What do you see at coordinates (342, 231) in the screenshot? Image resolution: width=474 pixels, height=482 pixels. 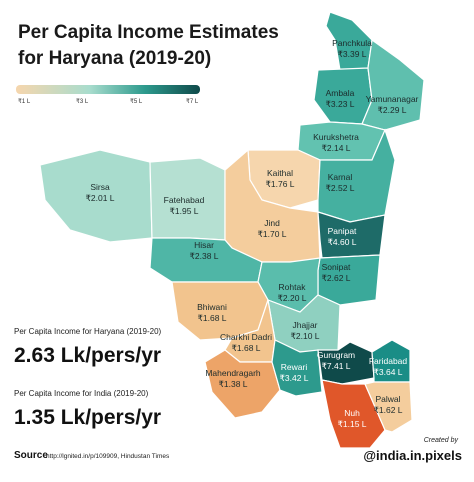 I see `district-name: Panipat` at bounding box center [342, 231].